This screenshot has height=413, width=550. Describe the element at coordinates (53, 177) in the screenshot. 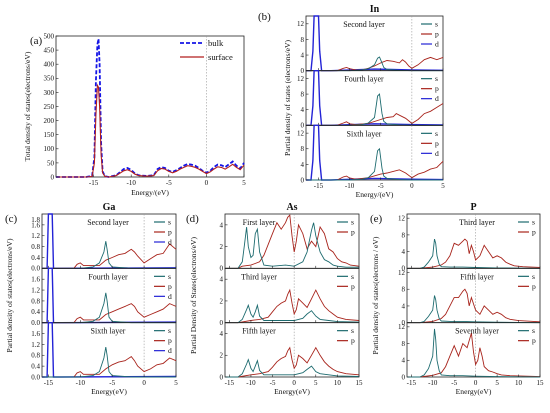

I see `panel-a-ytick-label: 0` at that location.